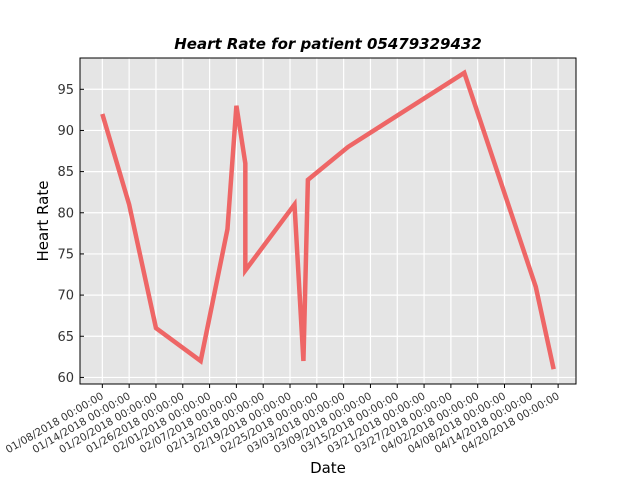 Image resolution: width=640 pixels, height=480 pixels. I want to click on y-tick-label: 80, so click(65, 213).